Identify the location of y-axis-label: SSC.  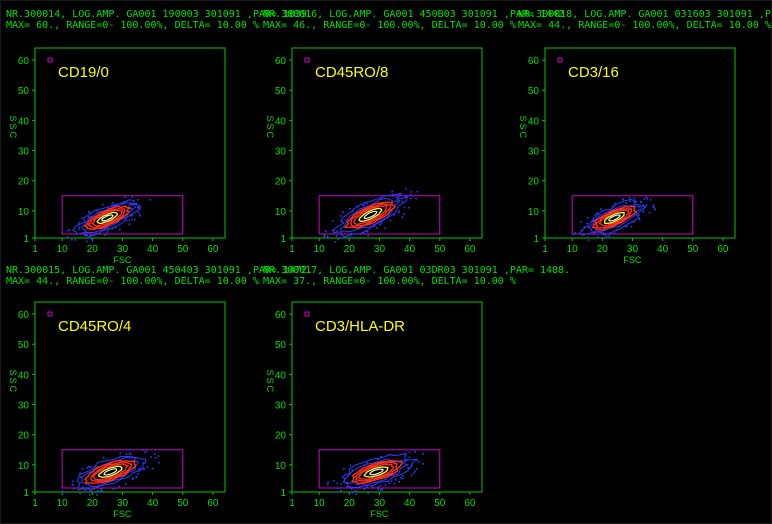
(13, 382).